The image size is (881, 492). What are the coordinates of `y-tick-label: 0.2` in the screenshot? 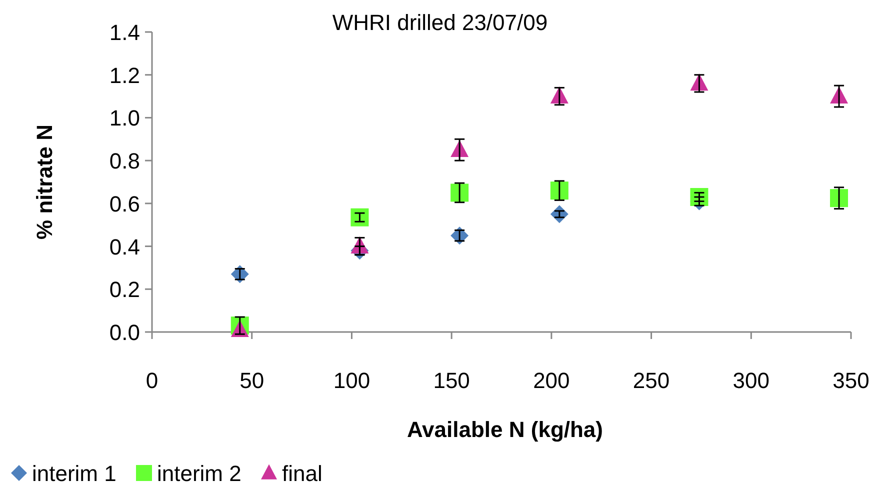 It's located at (124, 289).